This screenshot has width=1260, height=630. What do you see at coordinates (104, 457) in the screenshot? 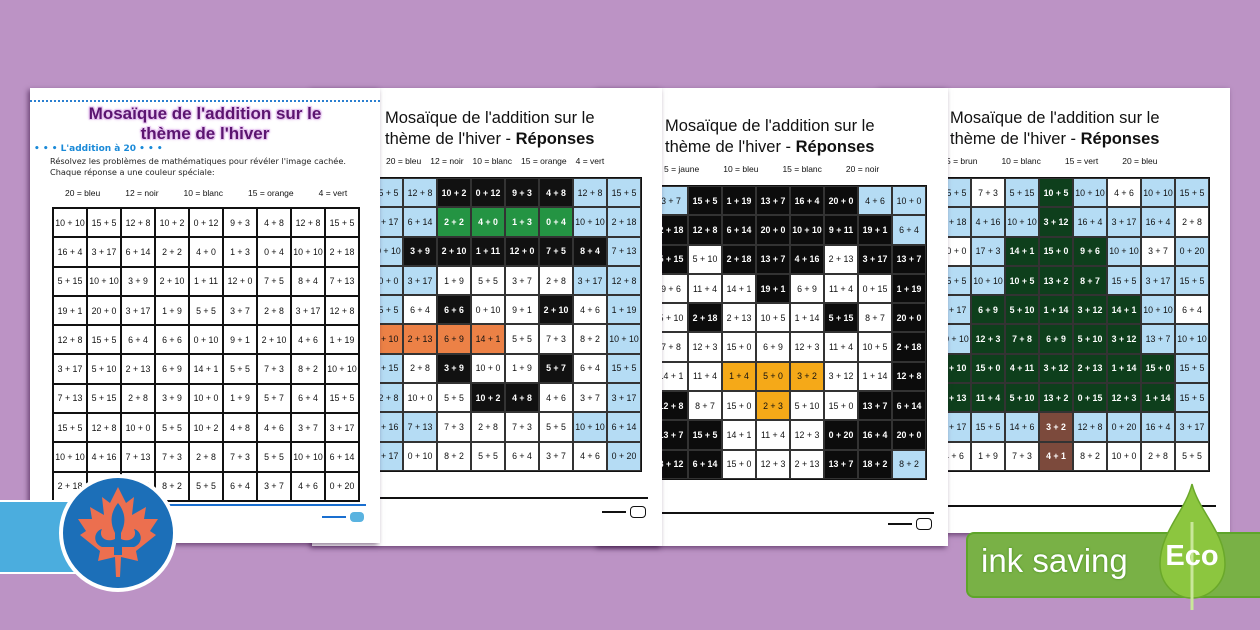
I see `grid-cell: 4 + 16` at bounding box center [104, 457].